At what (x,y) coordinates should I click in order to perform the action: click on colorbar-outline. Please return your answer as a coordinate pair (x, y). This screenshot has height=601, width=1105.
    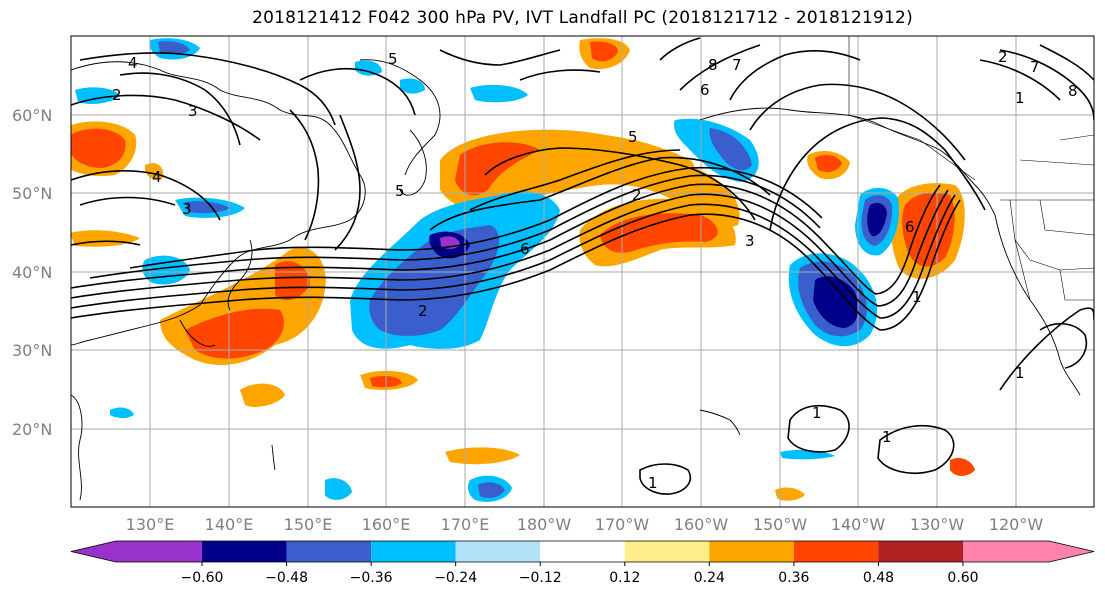
    Looking at the image, I should click on (582, 551).